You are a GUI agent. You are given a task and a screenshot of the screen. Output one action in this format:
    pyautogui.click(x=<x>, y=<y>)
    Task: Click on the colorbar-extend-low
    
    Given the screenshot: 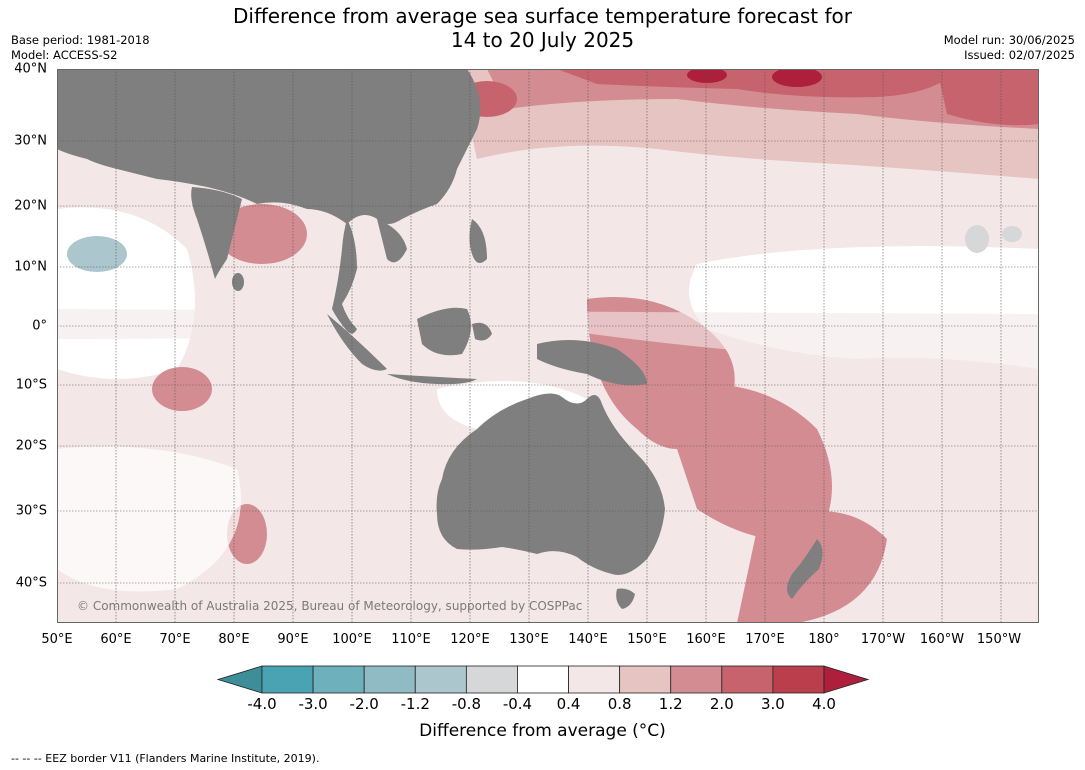 What is the action you would take?
    pyautogui.click(x=239, y=679)
    